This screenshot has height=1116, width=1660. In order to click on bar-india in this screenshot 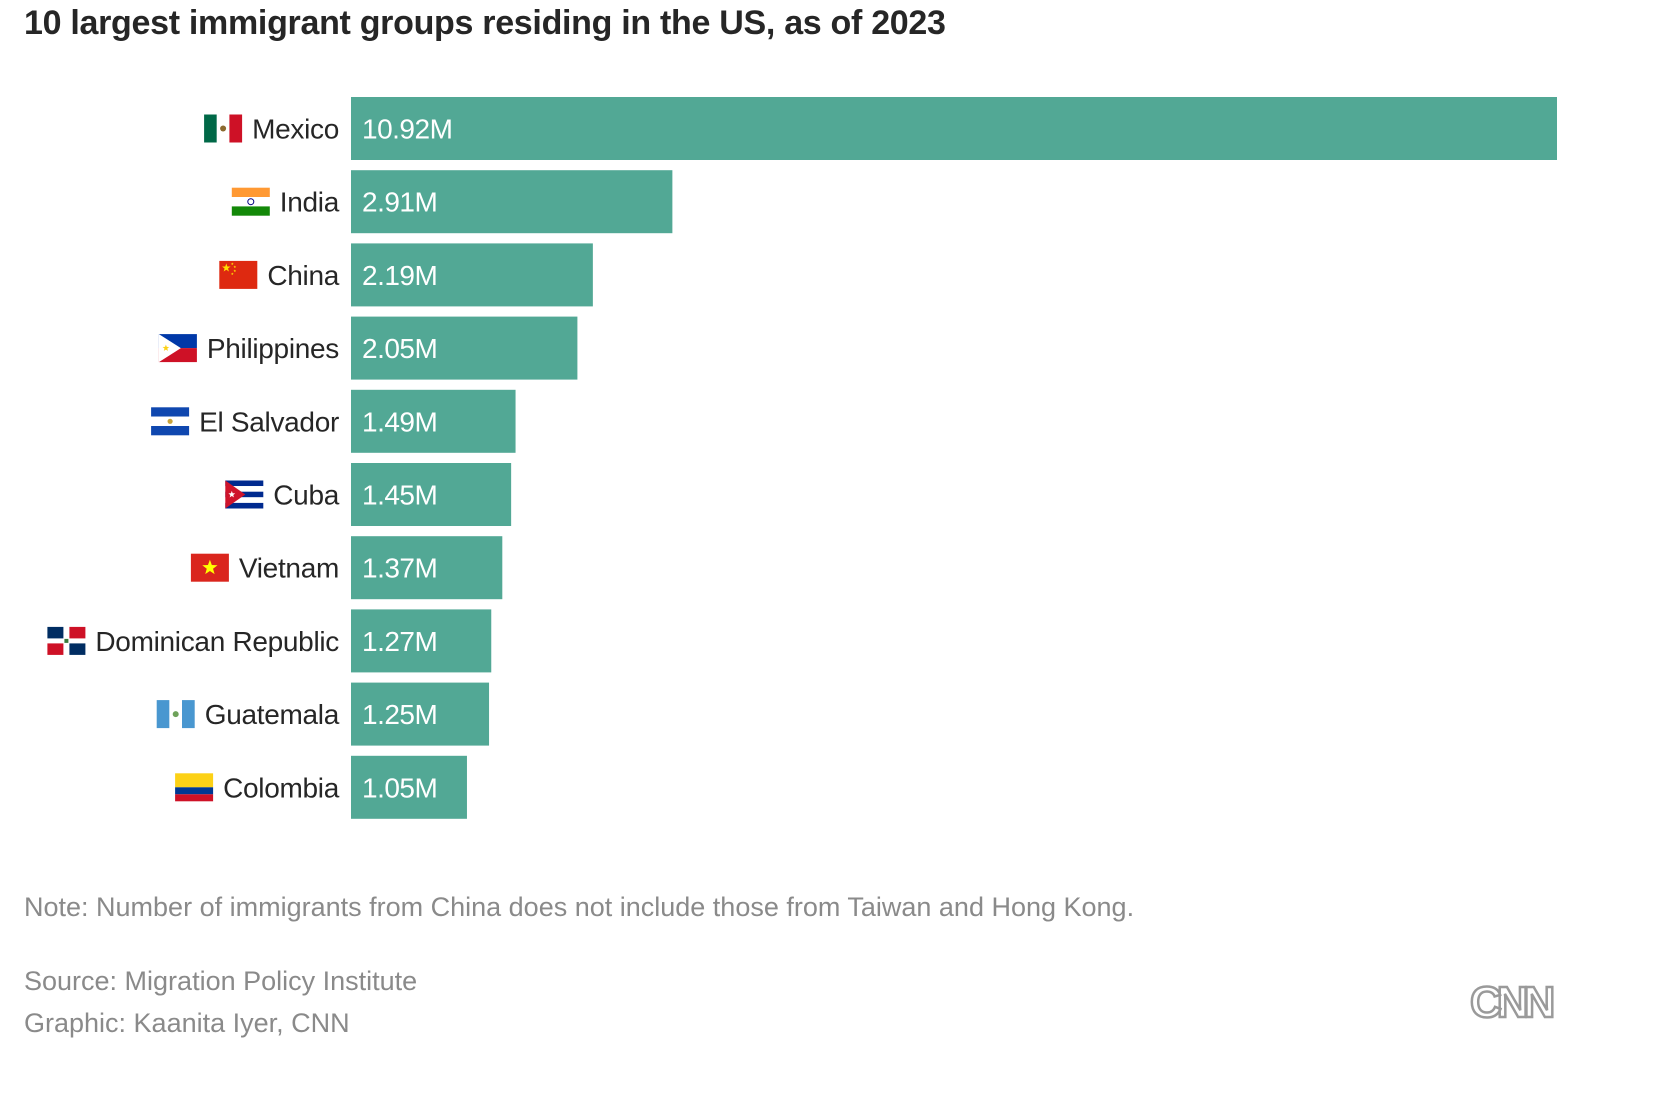, I will do `click(512, 202)`.